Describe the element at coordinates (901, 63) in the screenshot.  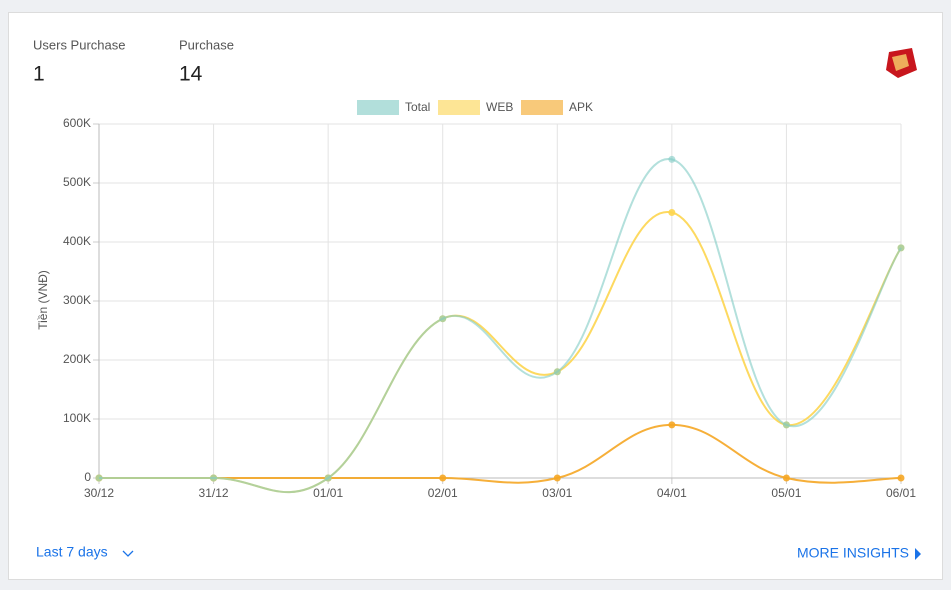
I see `logo` at that location.